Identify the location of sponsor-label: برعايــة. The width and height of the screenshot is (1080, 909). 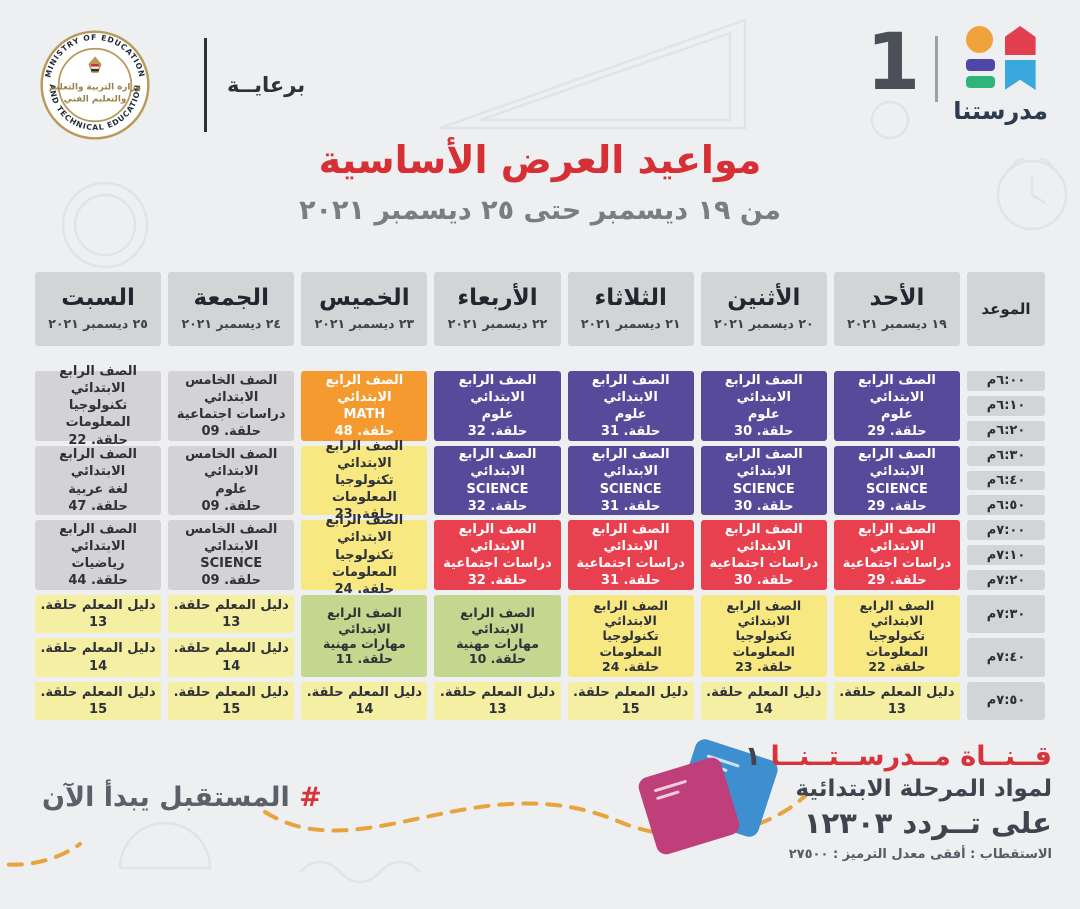
(266, 85).